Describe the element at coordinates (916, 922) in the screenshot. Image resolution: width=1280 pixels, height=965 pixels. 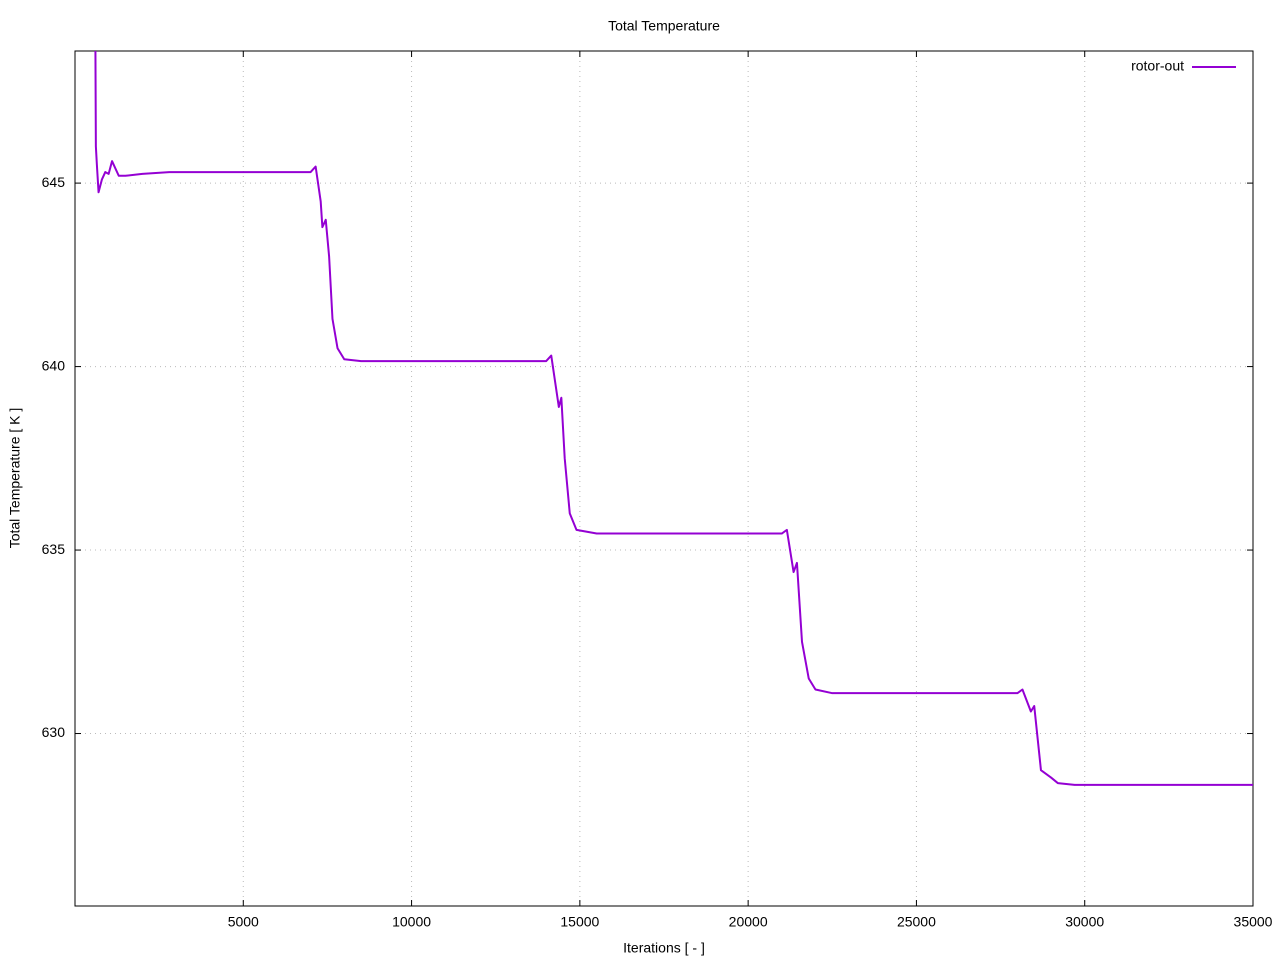
I see `x-tick-label: 25000` at that location.